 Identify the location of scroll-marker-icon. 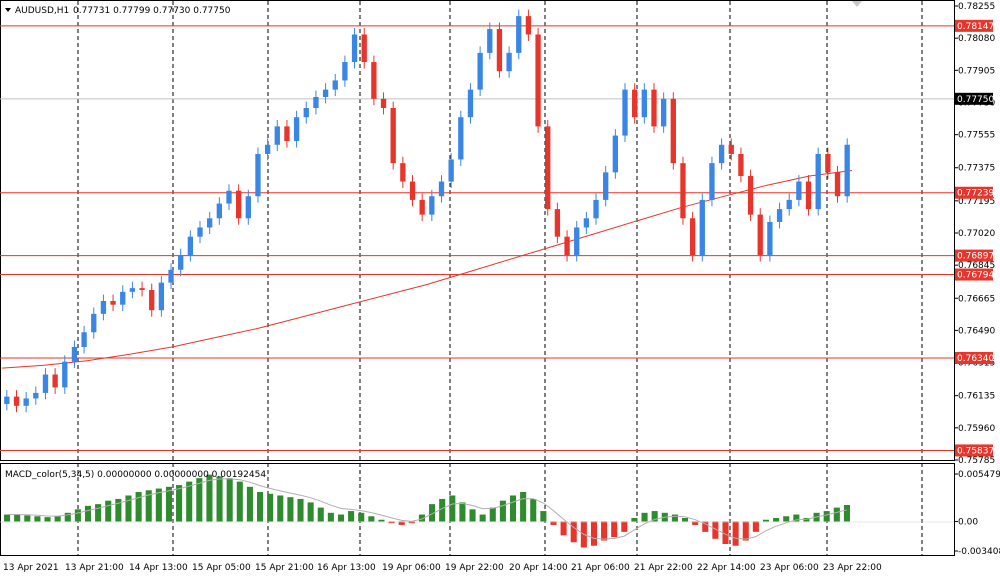
(857, 4).